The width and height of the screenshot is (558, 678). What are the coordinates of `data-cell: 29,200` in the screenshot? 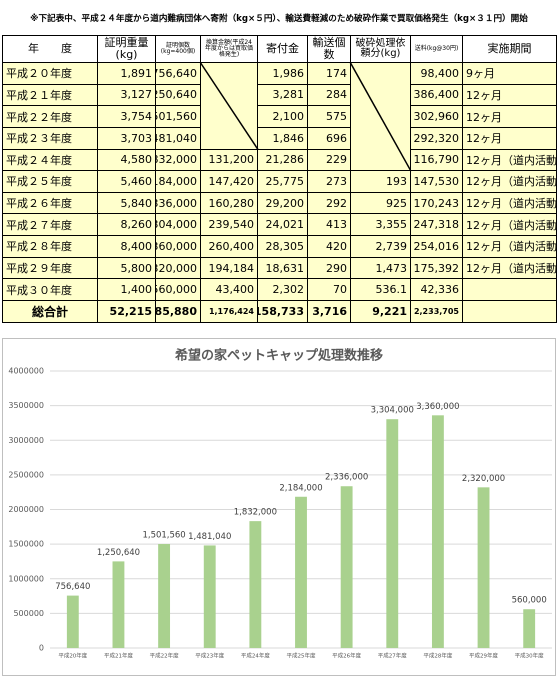 It's located at (282, 203).